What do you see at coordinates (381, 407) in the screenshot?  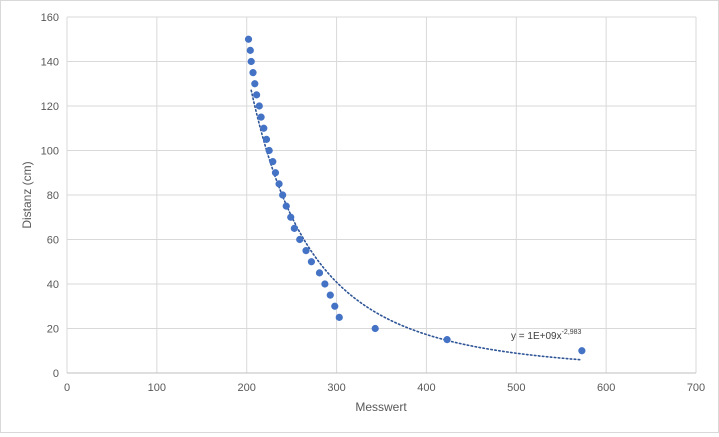 I see `x-axis-title: Messwert` at bounding box center [381, 407].